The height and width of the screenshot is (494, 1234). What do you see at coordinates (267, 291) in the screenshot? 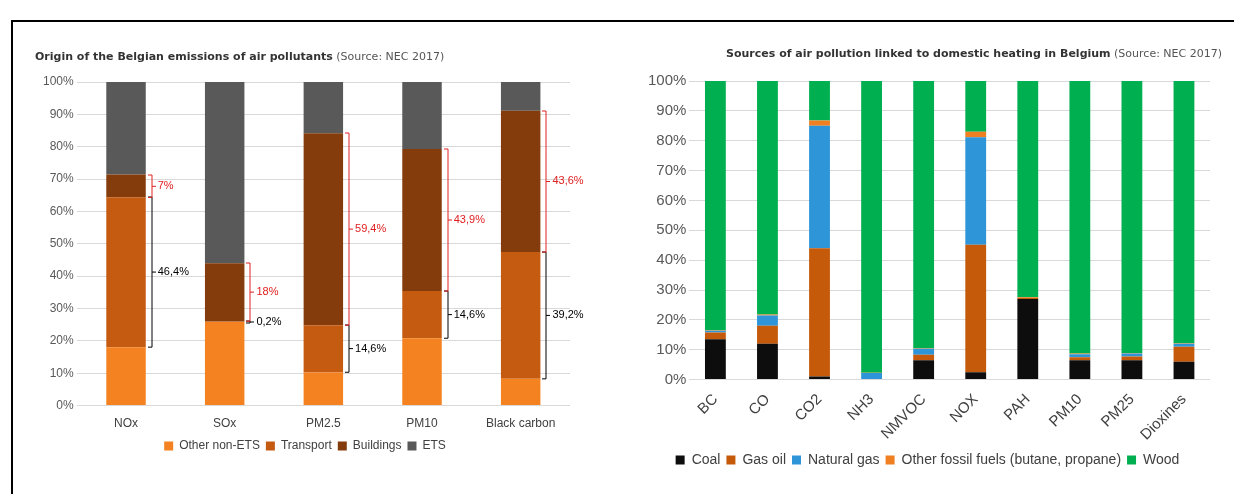
I see `data-label: 18%` at bounding box center [267, 291].